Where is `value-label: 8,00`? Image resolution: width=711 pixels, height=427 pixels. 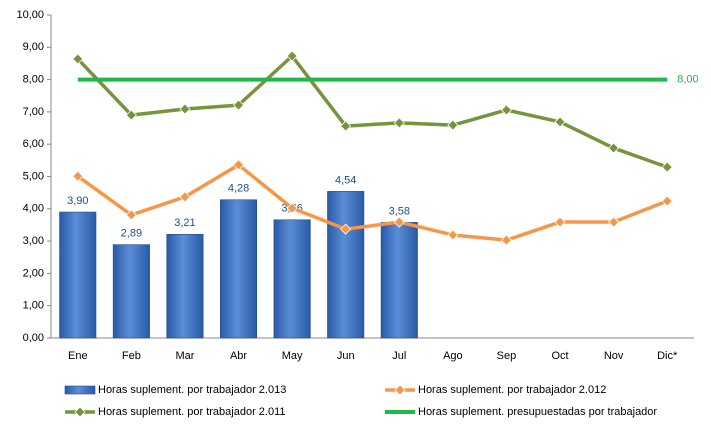 value-label: 8,00 is located at coordinates (687, 80).